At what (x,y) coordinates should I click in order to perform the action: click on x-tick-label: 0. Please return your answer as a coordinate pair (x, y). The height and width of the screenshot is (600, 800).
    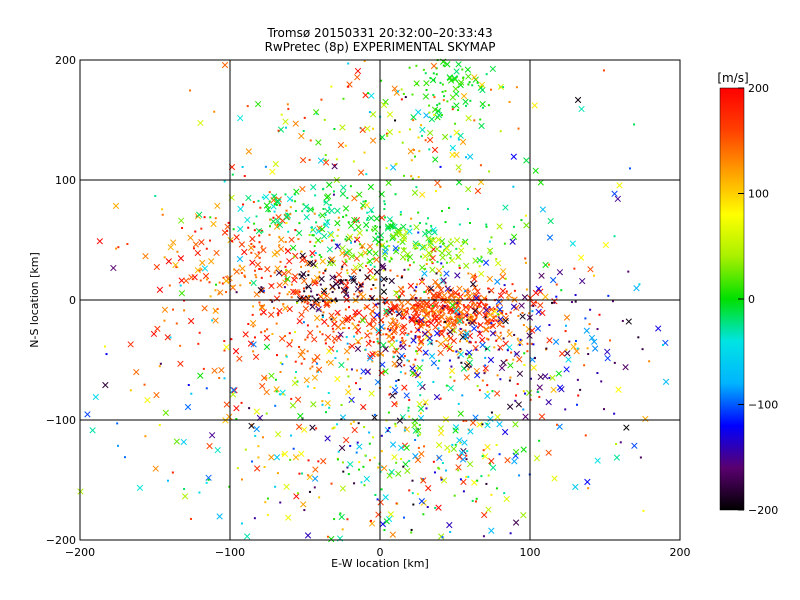
    Looking at the image, I should click on (380, 552).